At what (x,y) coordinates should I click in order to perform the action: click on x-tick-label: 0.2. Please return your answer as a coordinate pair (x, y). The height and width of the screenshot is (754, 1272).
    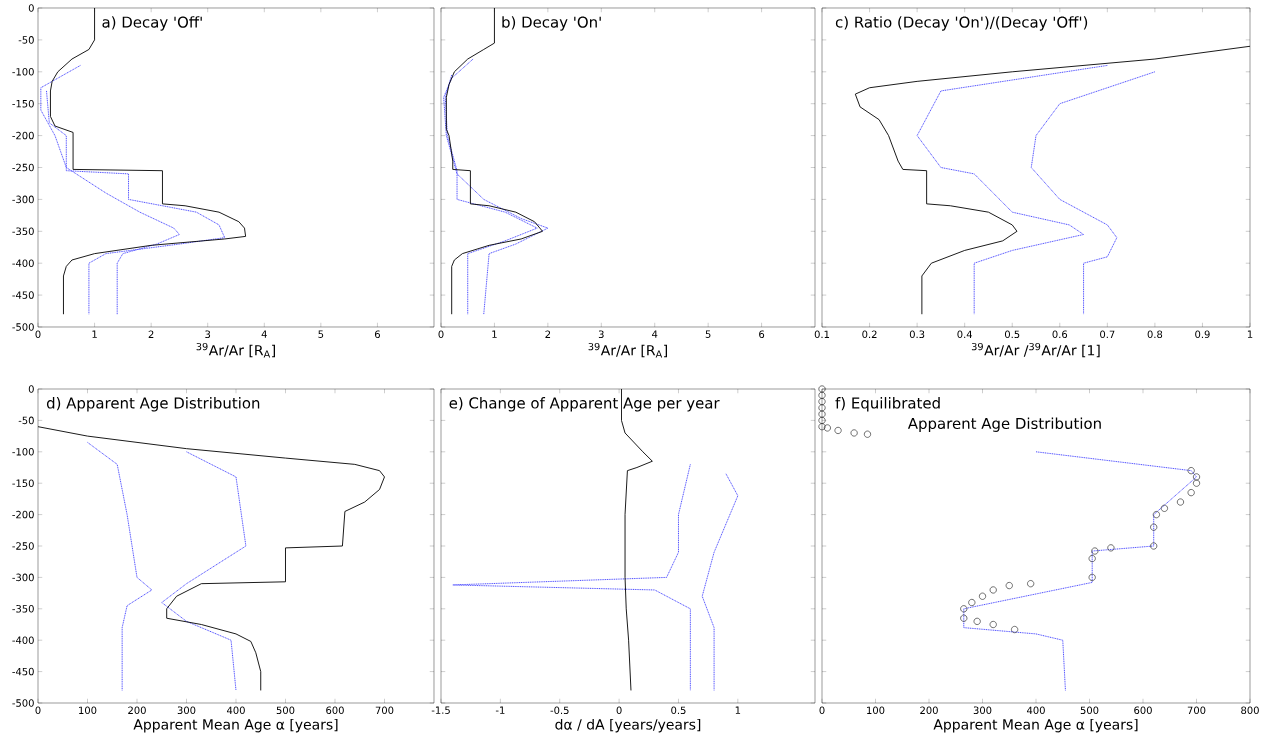
    Looking at the image, I should click on (869, 334).